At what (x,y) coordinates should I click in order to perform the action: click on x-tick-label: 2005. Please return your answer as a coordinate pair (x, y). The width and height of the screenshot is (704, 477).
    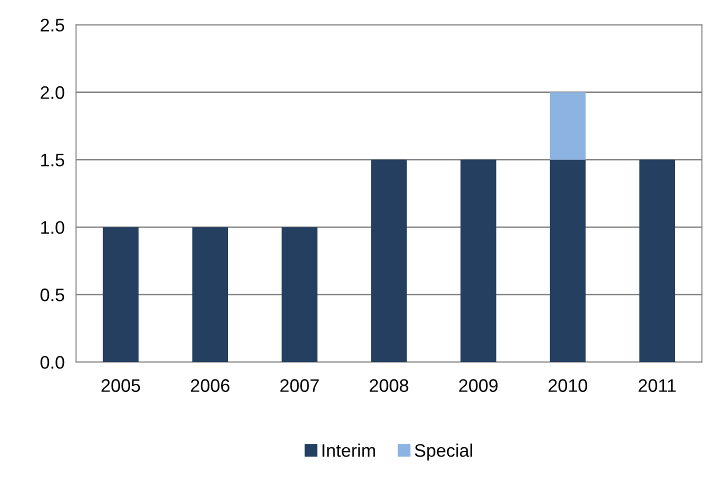
    Looking at the image, I should click on (121, 385).